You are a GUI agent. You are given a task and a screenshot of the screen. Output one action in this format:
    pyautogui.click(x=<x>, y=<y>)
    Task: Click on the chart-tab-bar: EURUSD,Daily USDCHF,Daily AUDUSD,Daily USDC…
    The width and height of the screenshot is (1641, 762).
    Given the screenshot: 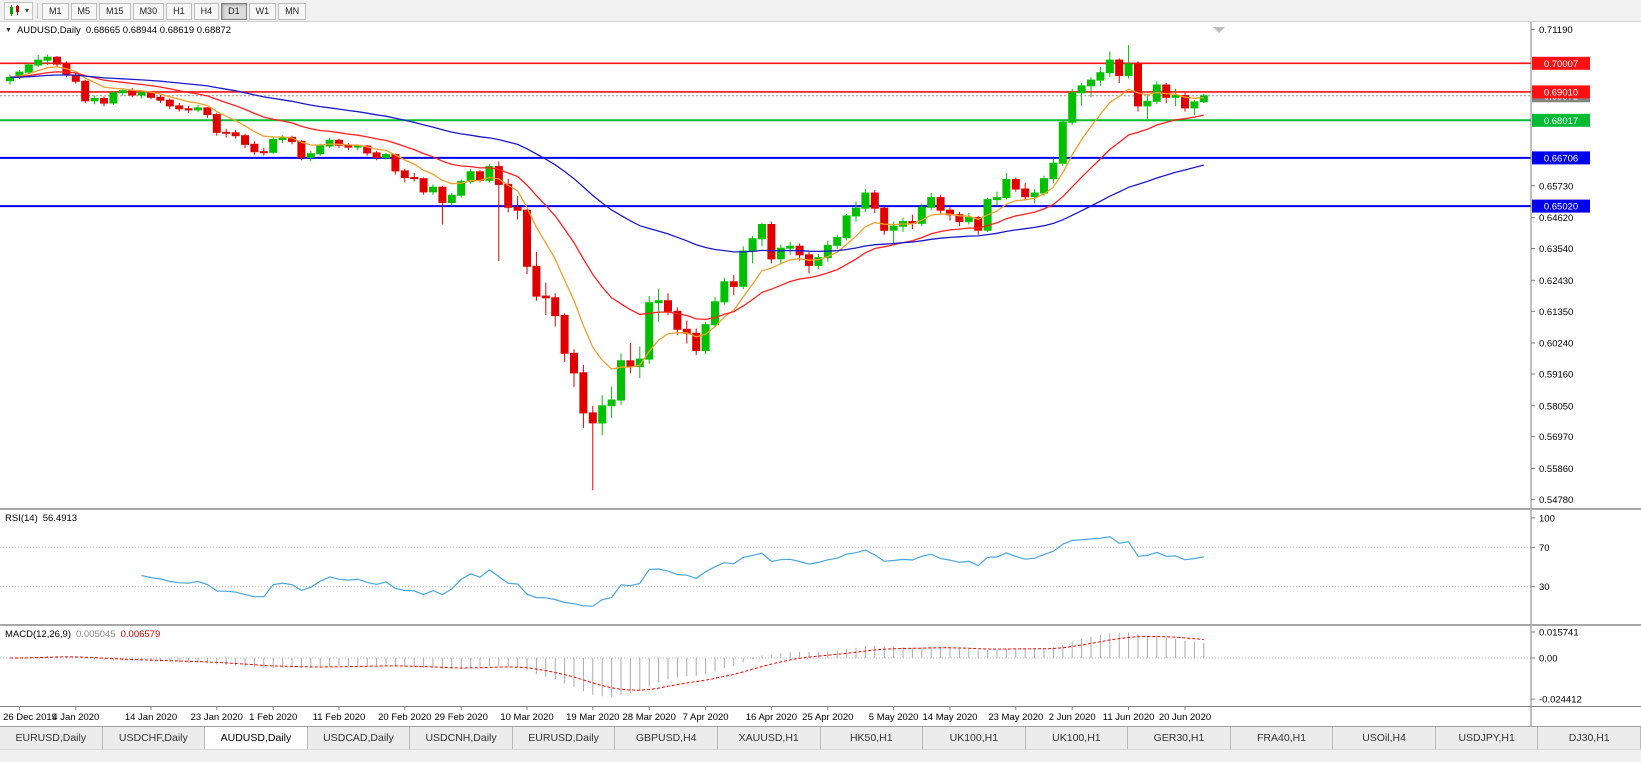 What is the action you would take?
    pyautogui.click(x=820, y=737)
    